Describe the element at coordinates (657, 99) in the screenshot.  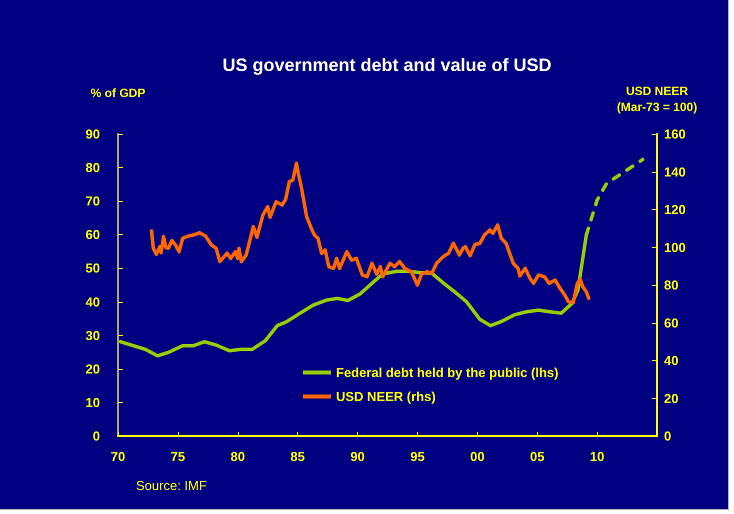
I see `y2-axis-title: USD NEER (Mar-73 = 100)` at that location.